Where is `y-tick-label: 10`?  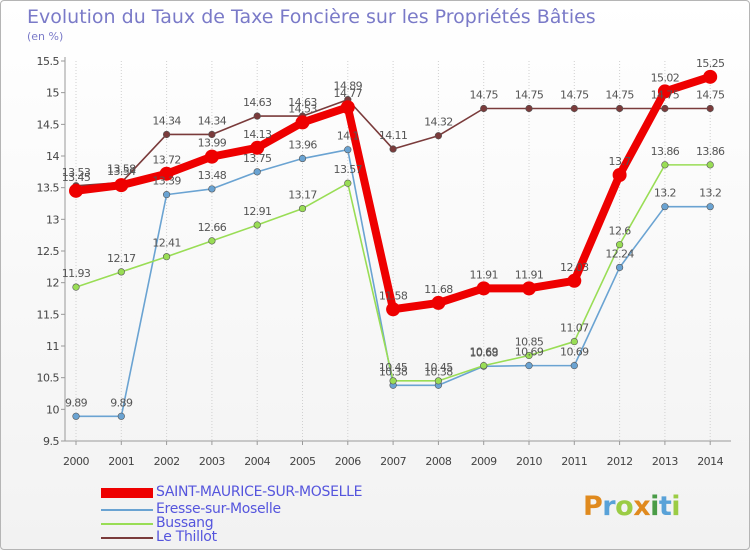 y-tick-label: 10 is located at coordinates (52, 409).